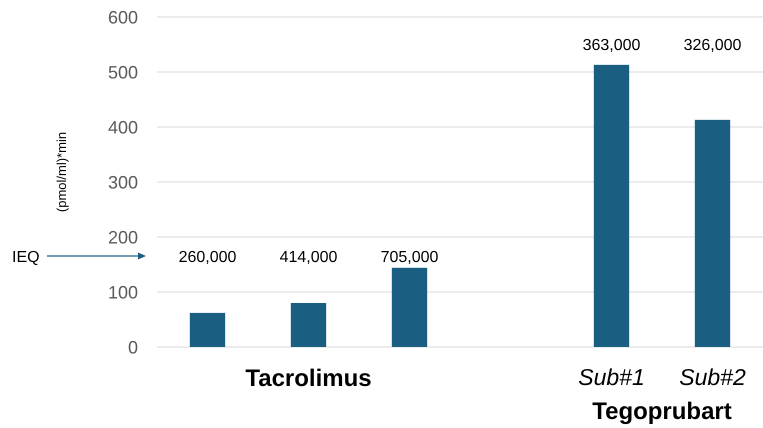 The height and width of the screenshot is (428, 763). Describe the element at coordinates (123, 127) in the screenshot. I see `y-tick-label: 400` at that location.